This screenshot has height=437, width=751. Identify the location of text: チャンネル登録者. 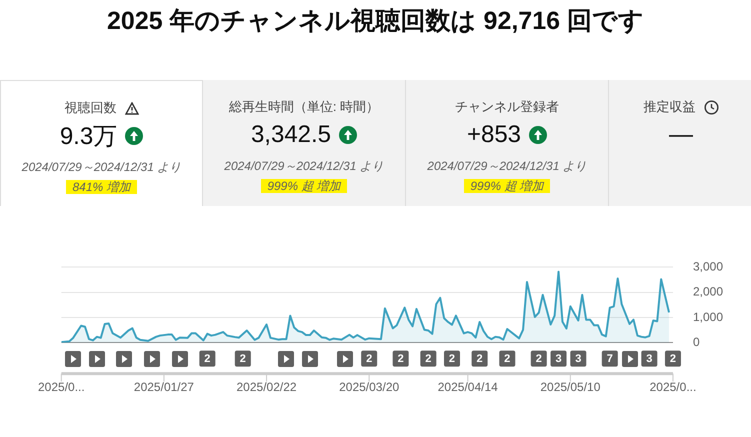
(507, 107).